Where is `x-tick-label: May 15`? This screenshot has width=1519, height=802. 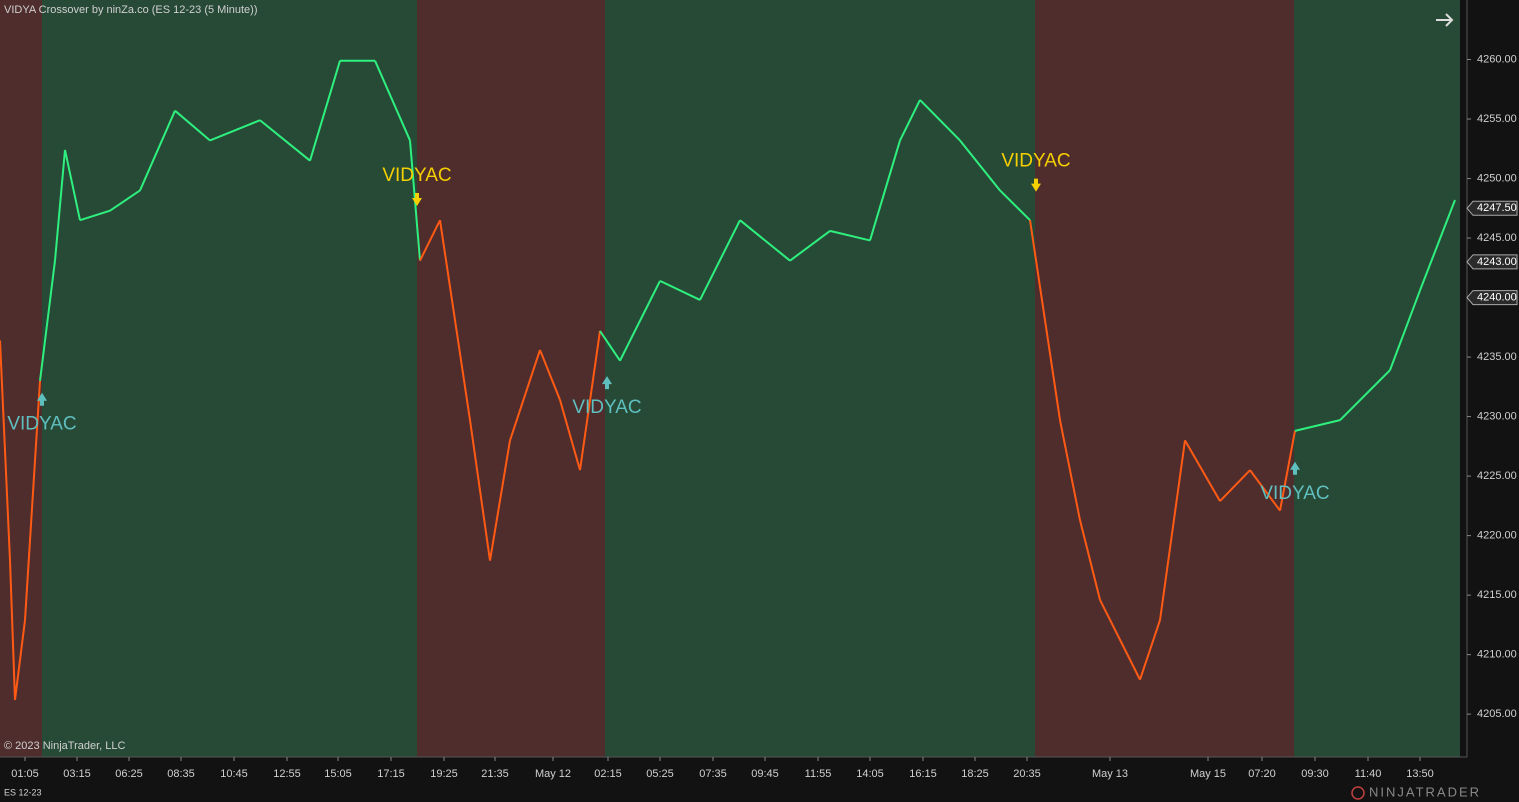 x-tick-label: May 15 is located at coordinates (1208, 774).